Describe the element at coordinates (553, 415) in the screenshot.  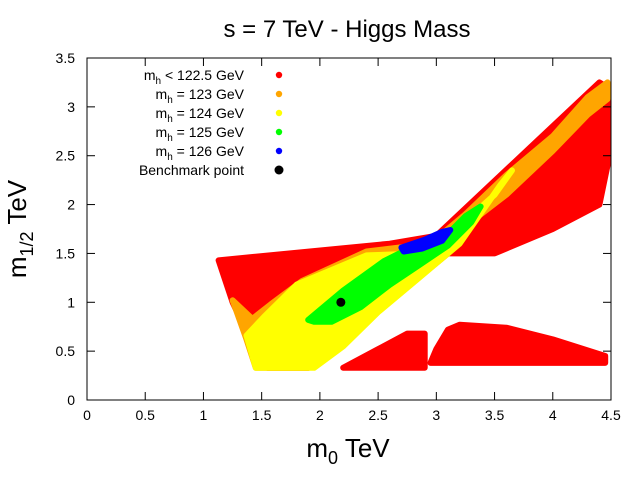
I see `x-tick-label: 4` at that location.